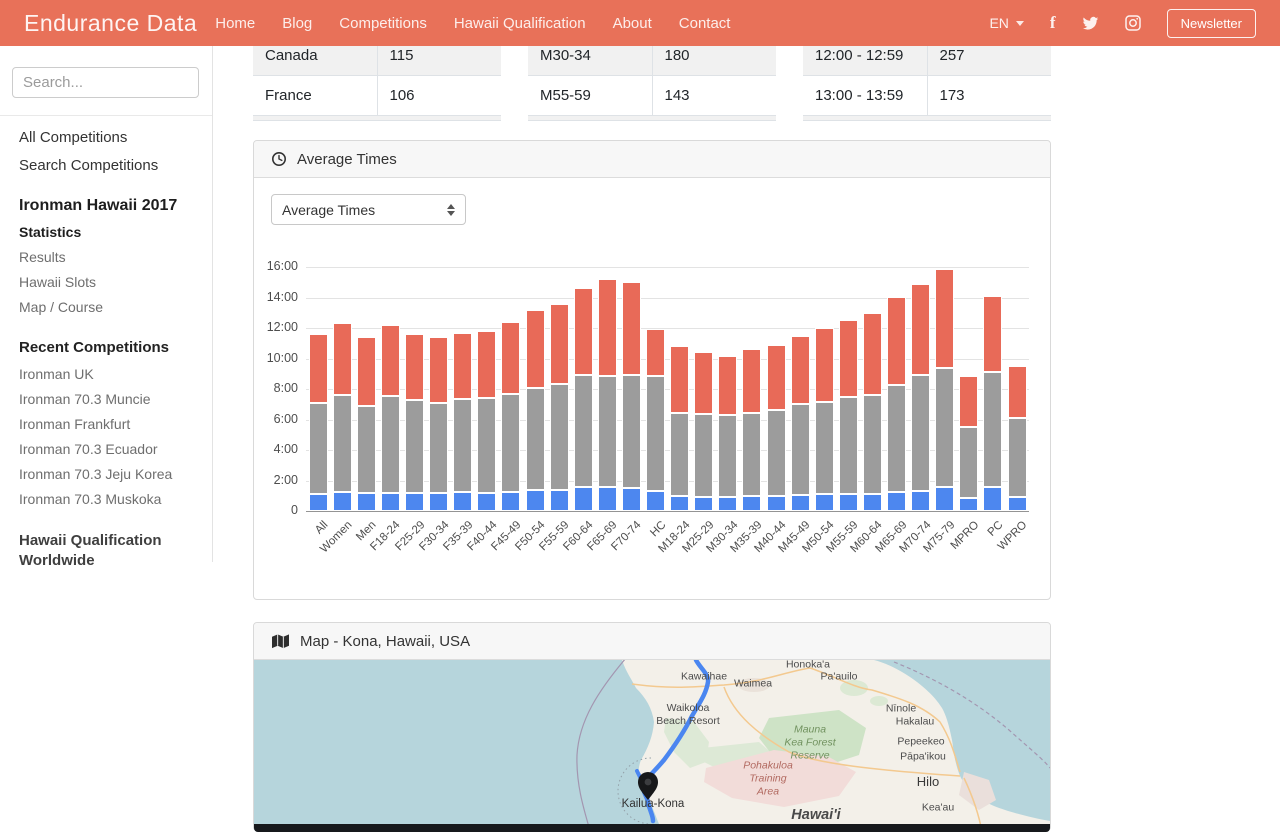 Image resolution: width=1280 pixels, height=832 pixels. Describe the element at coordinates (652, 78) in the screenshot. I see `summary-table-2: M30-34 180 M55-59 143` at that location.